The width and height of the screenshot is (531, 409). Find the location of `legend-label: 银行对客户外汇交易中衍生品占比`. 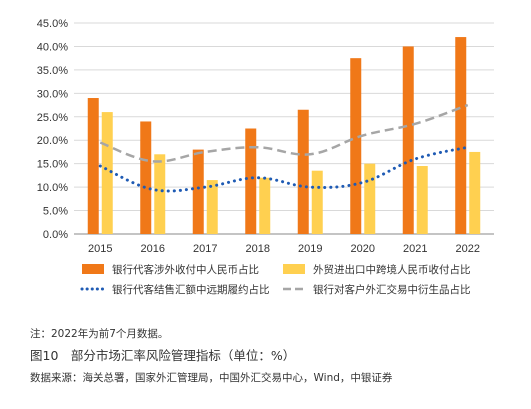

legend-label: 银行对客户外汇交易中衍生品占比 is located at coordinates (392, 289).